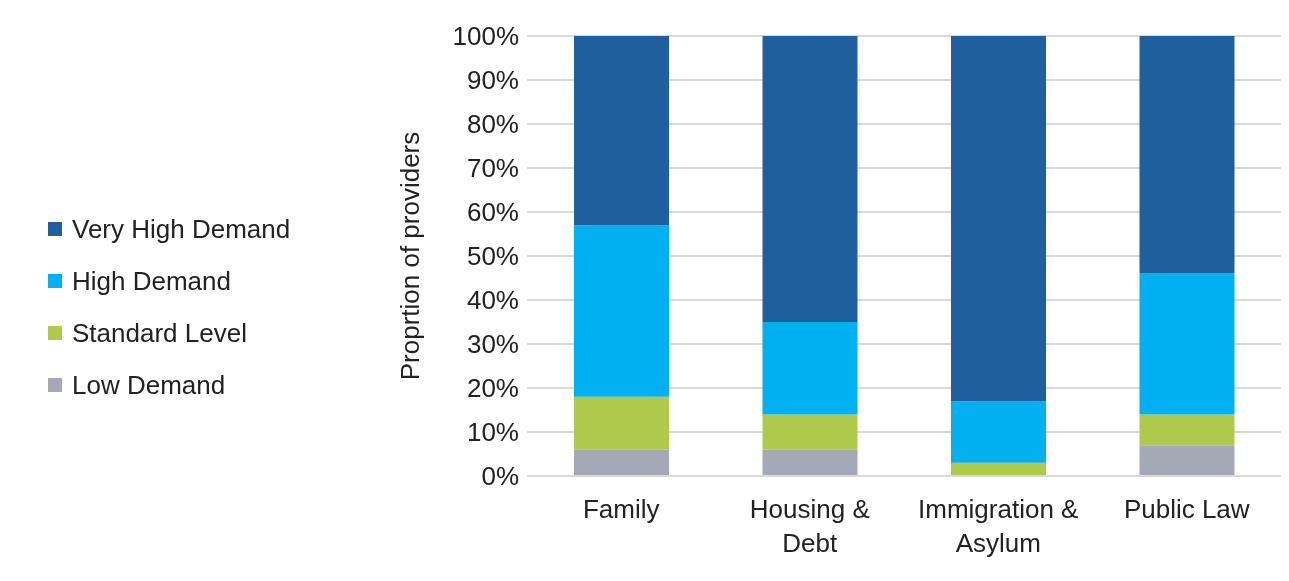 The width and height of the screenshot is (1289, 581). What do you see at coordinates (809, 526) in the screenshot?
I see `x-tick-label: Housing & Debt` at bounding box center [809, 526].